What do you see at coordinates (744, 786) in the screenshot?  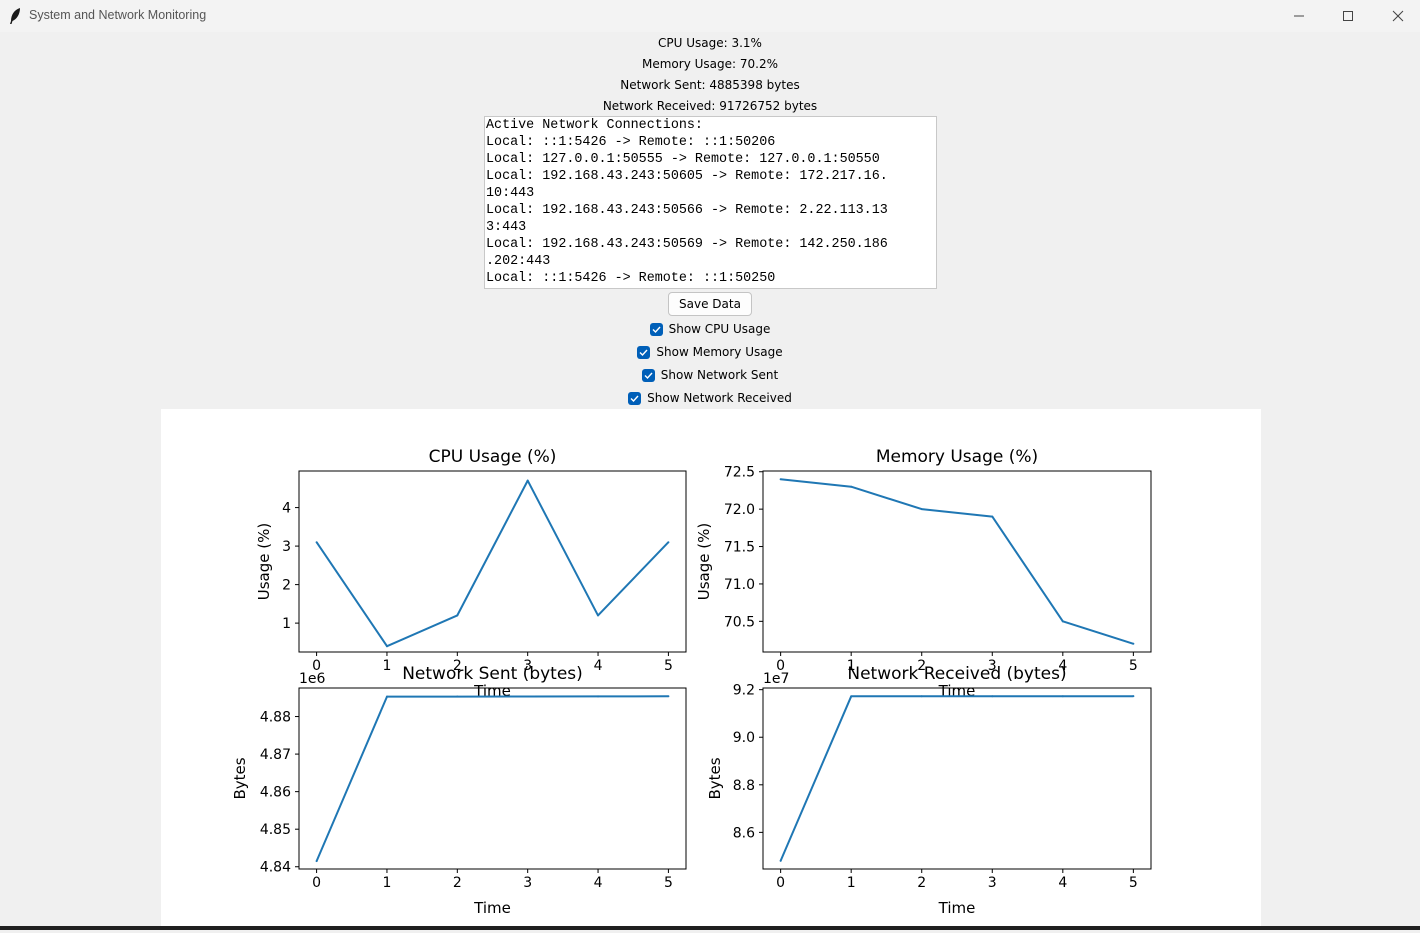 I see `y-tick-label: 8.8` at bounding box center [744, 786].